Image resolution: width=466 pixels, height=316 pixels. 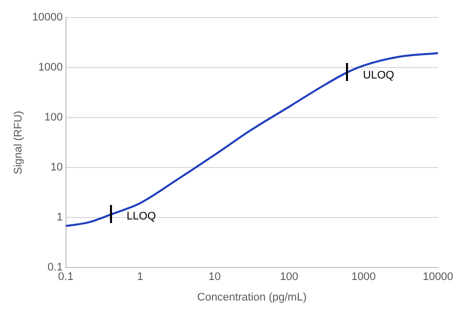 What do you see at coordinates (18, 142) in the screenshot?
I see `y-axis-title: Signal (RFU)` at bounding box center [18, 142].